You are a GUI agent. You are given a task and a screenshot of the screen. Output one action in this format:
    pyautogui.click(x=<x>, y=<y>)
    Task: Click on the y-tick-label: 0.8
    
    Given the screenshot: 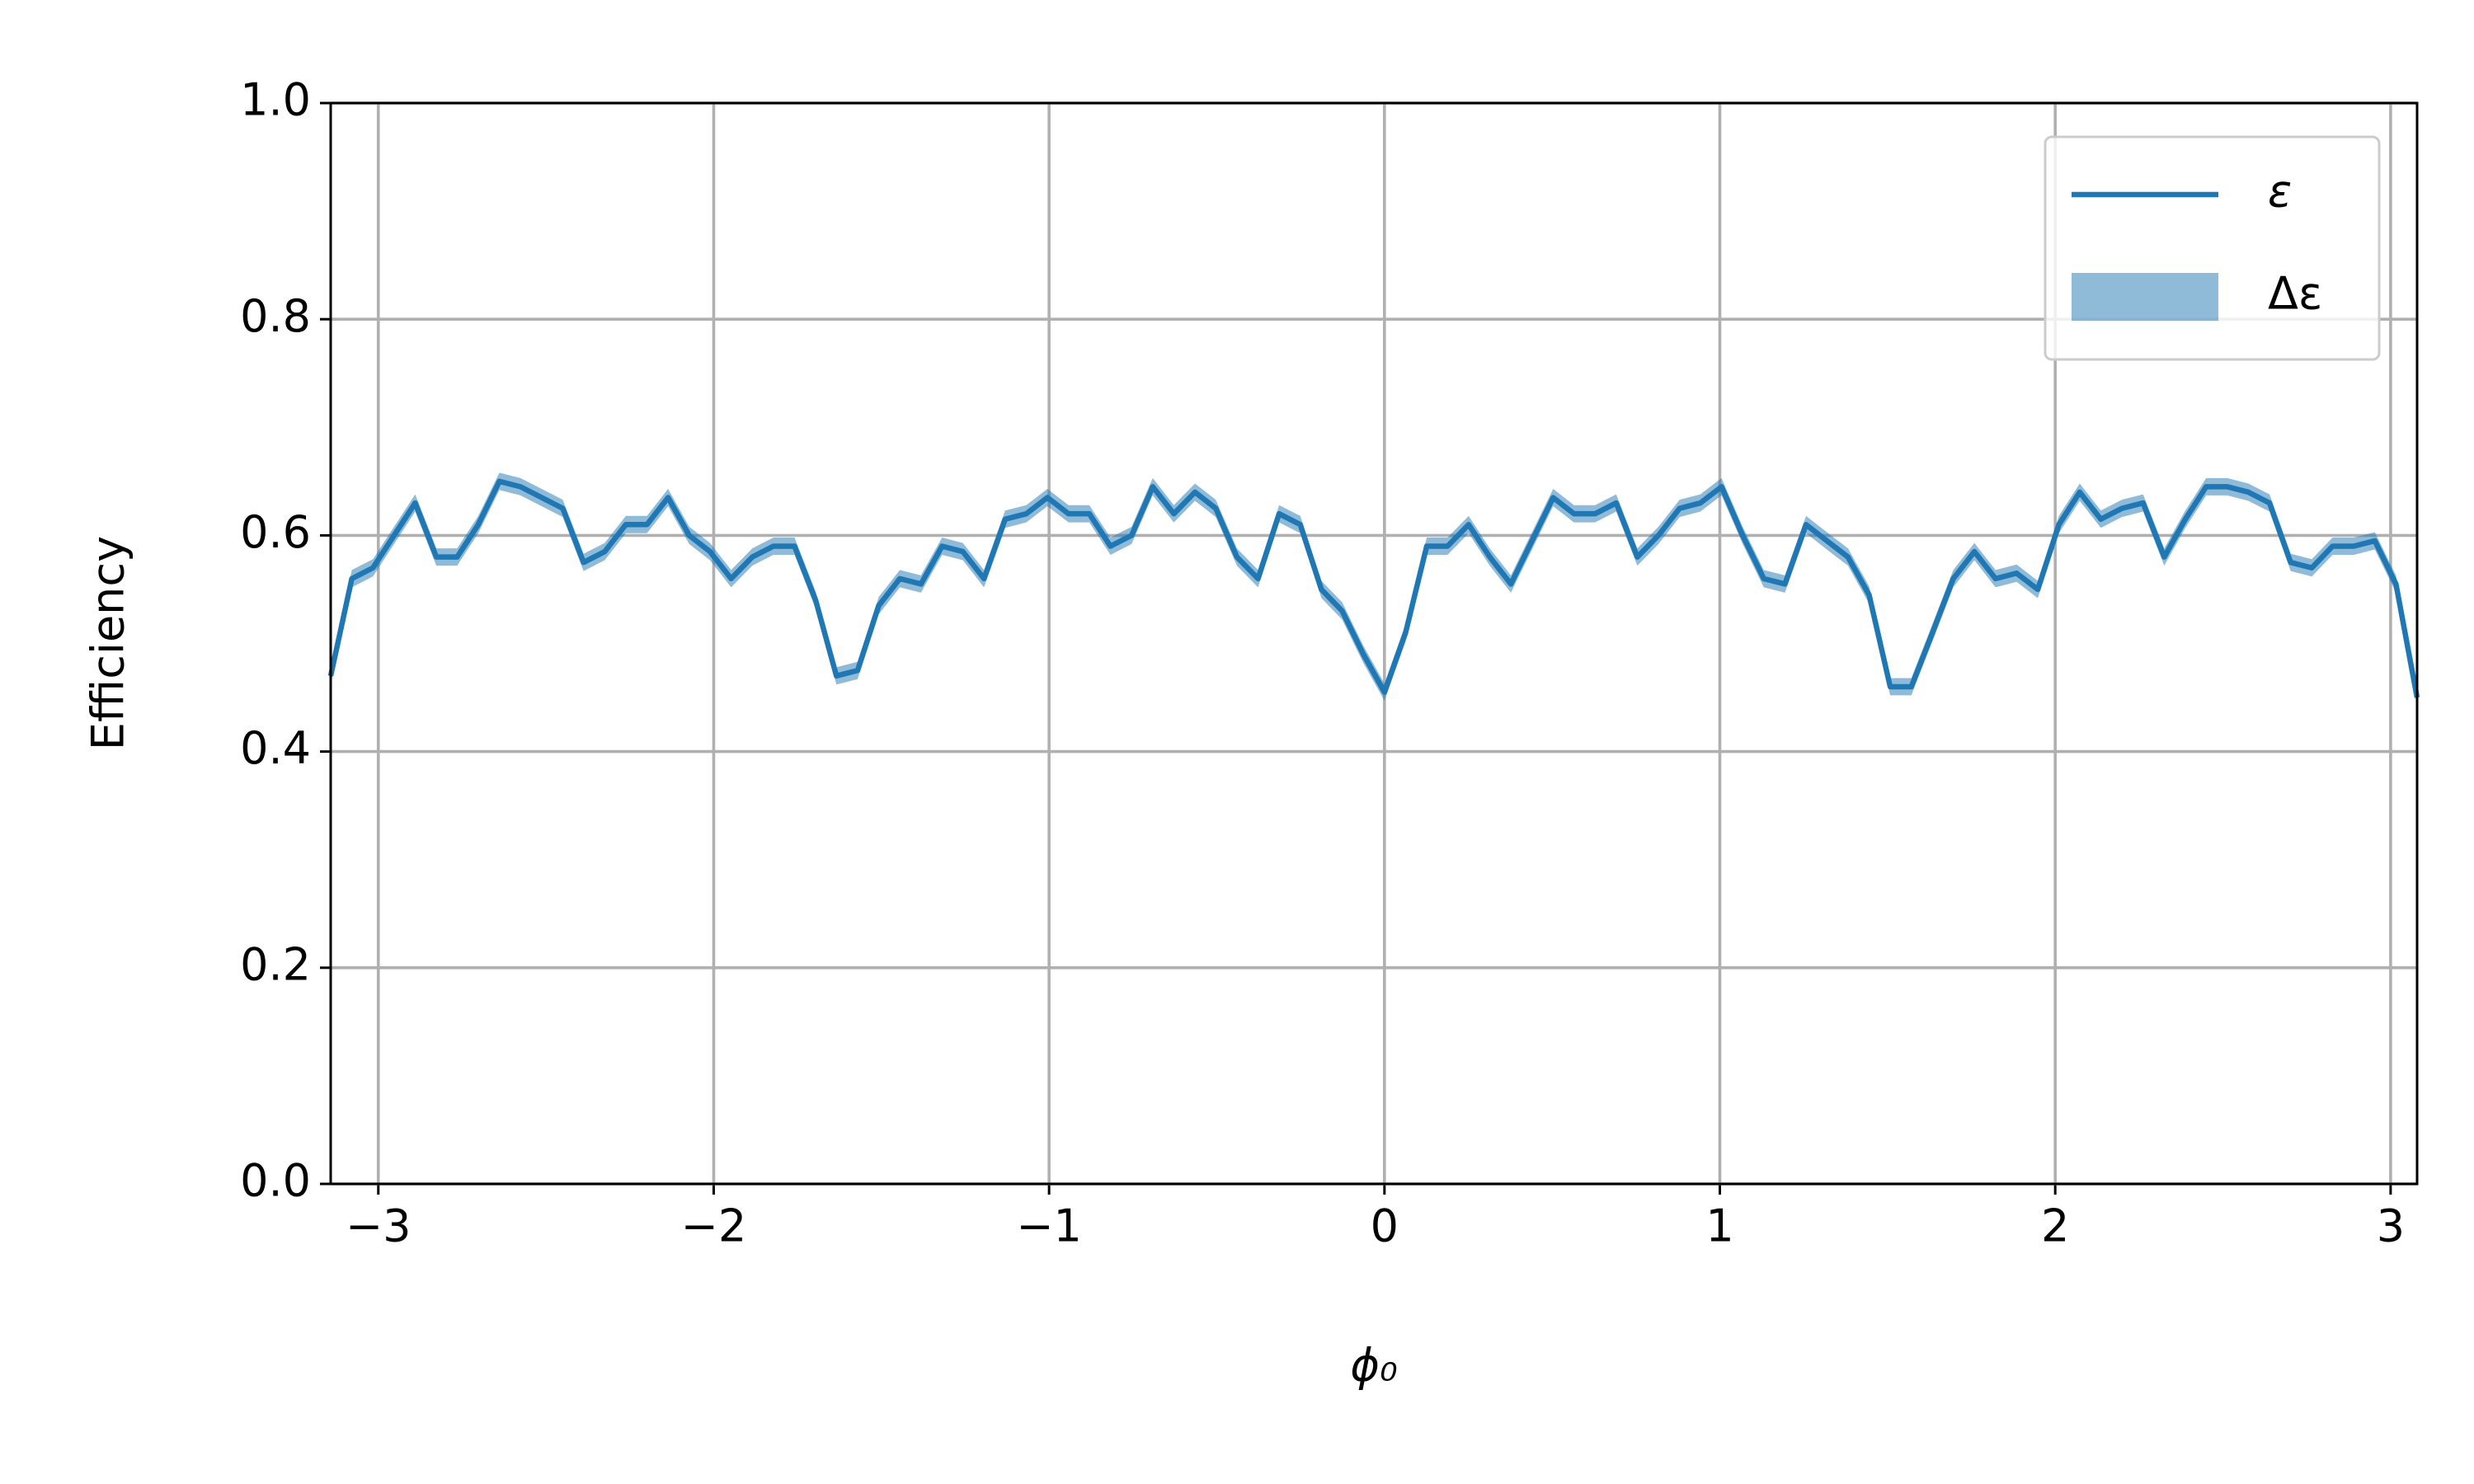 What is the action you would take?
    pyautogui.click(x=275, y=316)
    